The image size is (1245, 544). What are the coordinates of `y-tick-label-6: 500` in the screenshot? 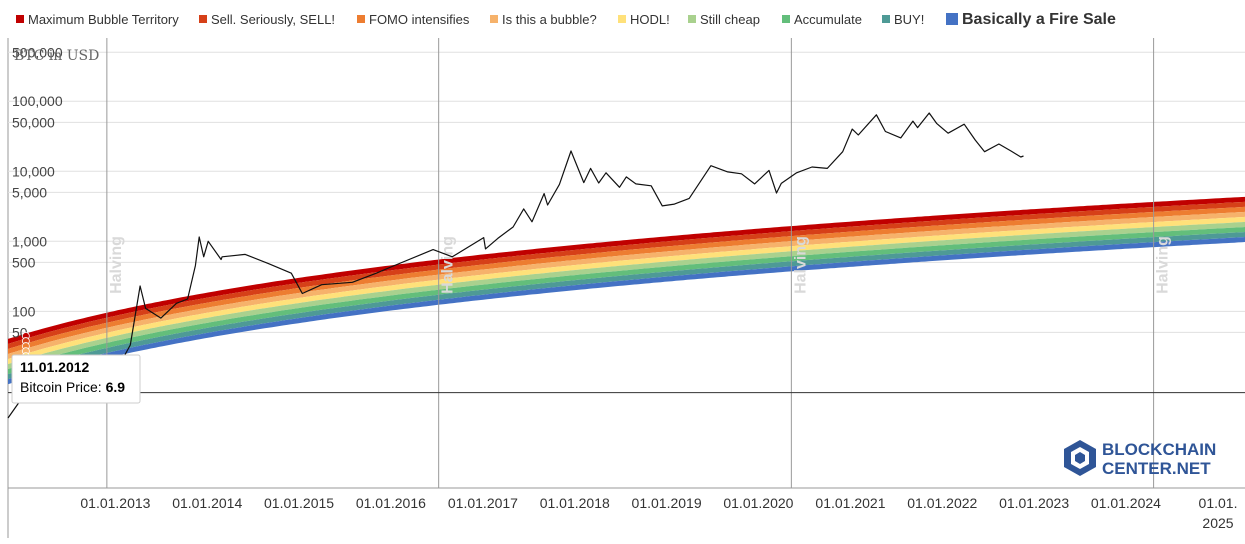 It's located at (24, 262).